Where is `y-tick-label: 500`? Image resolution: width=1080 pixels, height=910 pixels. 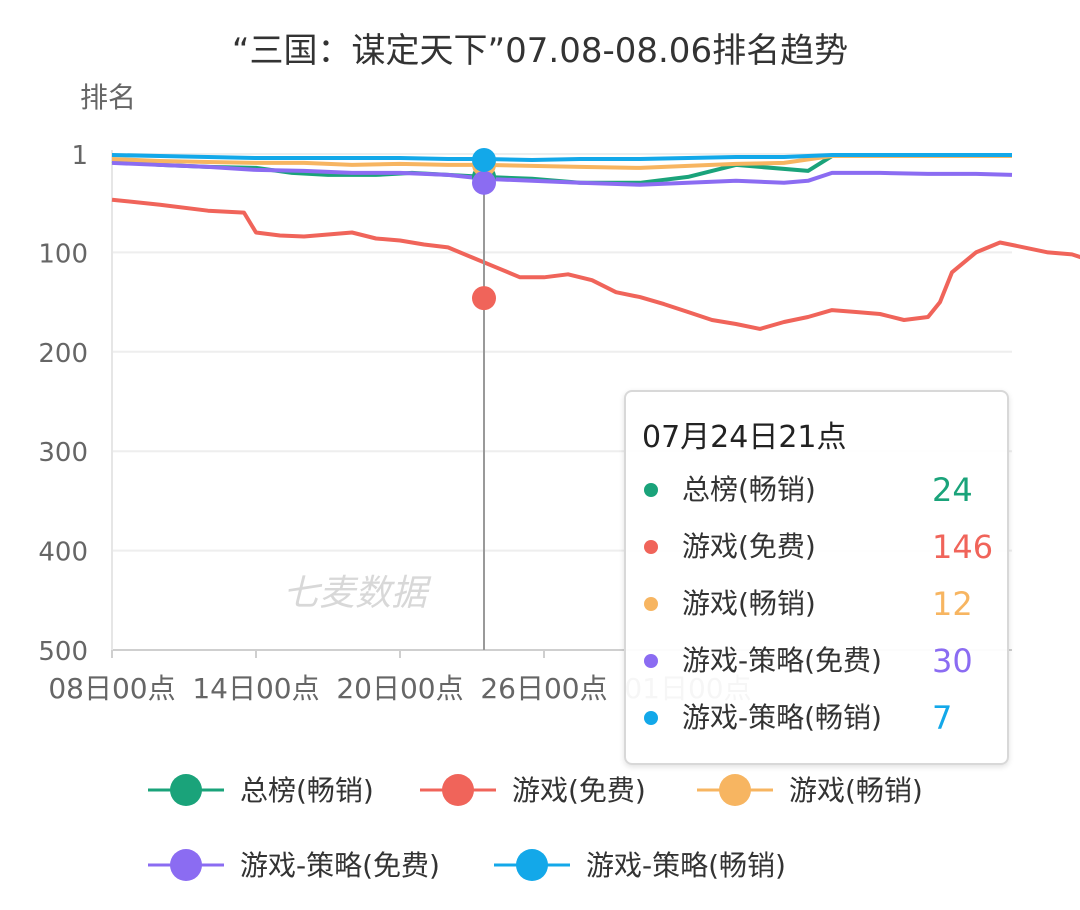
y-tick-label: 500 is located at coordinates (63, 652).